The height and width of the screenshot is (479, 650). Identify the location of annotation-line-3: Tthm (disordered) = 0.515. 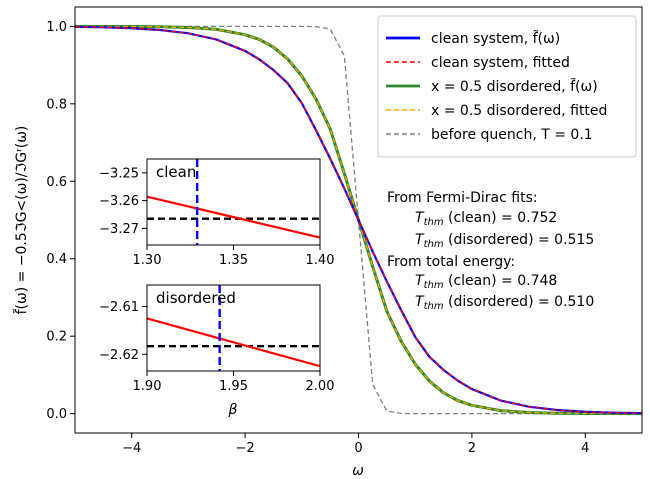
(504, 241).